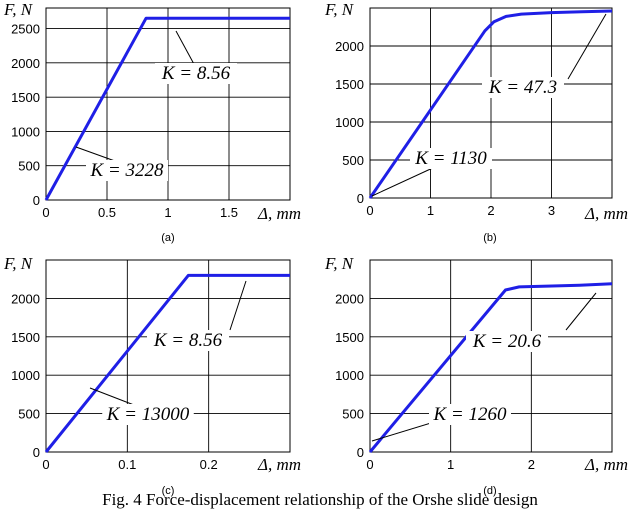  Describe the element at coordinates (209, 464) in the screenshot. I see `x-tick-label: 0.2` at that location.